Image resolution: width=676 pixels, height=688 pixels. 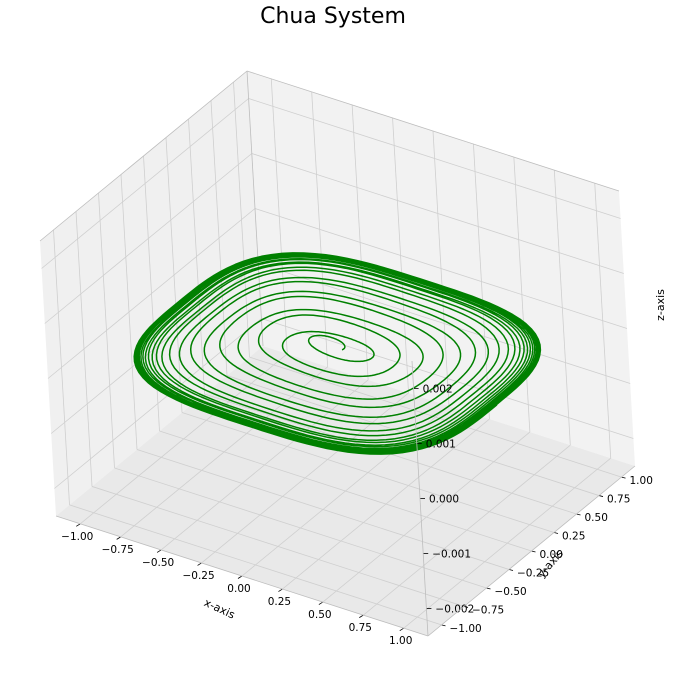 What do you see at coordinates (360, 628) in the screenshot?
I see `x-tick-label: 0.75` at bounding box center [360, 628].